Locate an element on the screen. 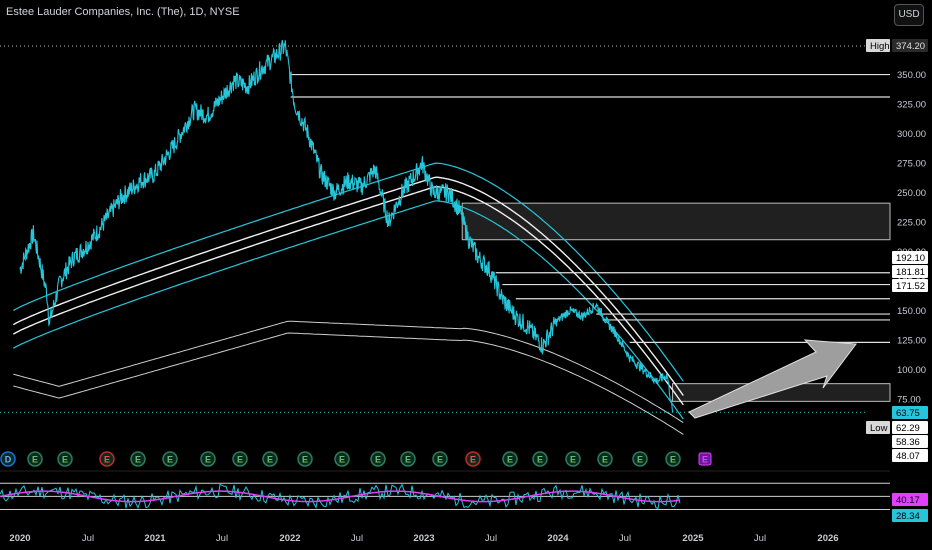 The width and height of the screenshot is (932, 550). long-band-lower is located at coordinates (348, 383).